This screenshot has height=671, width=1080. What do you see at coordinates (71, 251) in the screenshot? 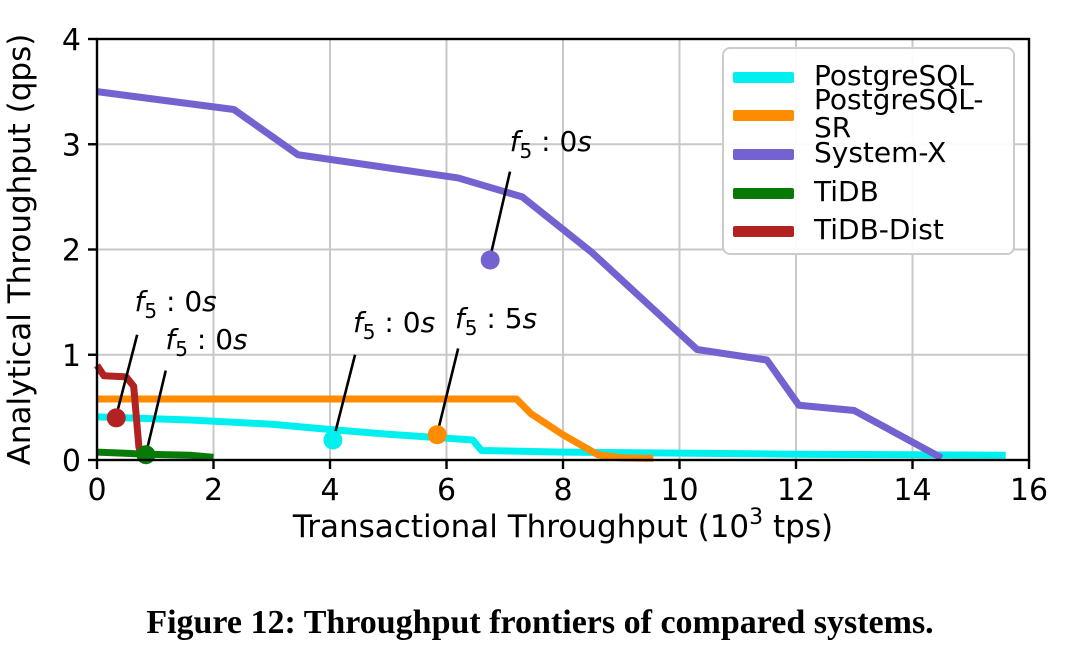
I see `y-tick-label-2: 2` at bounding box center [71, 251].